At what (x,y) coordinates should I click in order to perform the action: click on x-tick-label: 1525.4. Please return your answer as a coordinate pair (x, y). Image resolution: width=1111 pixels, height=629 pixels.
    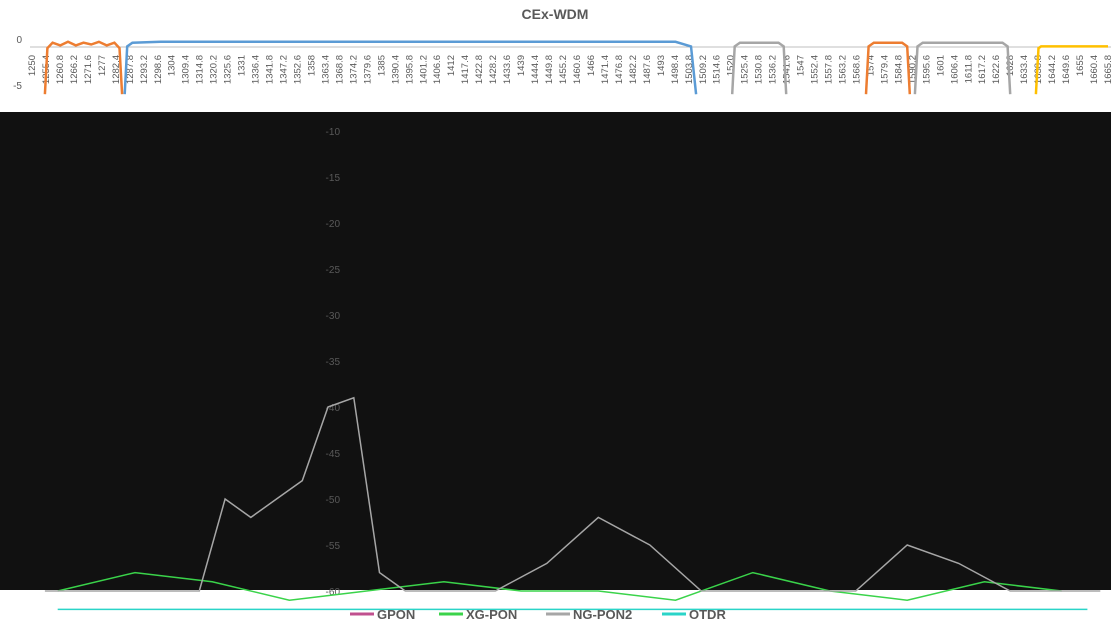
    Looking at the image, I should click on (745, 69).